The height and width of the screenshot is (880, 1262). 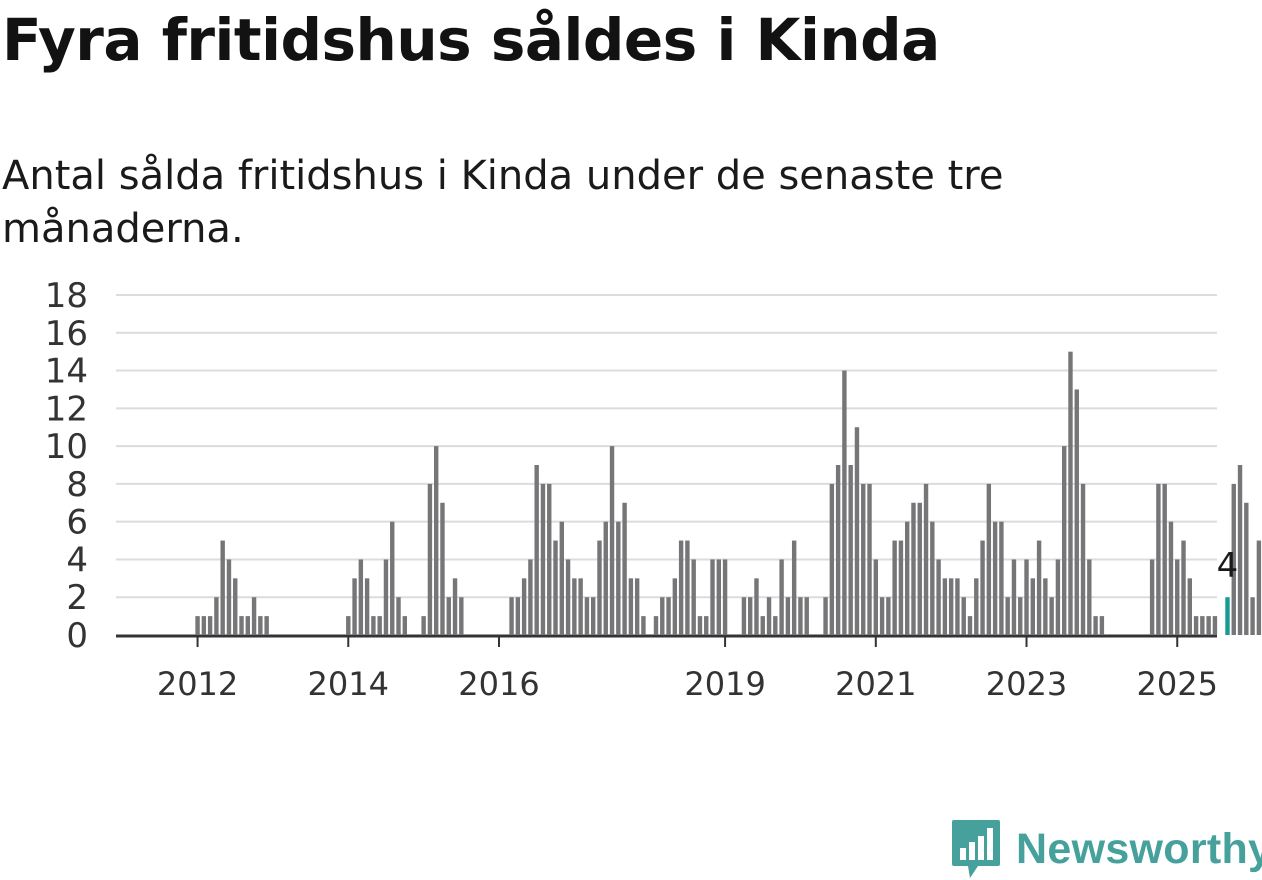 What do you see at coordinates (197, 684) in the screenshot?
I see `x-tick-label: 2012` at bounding box center [197, 684].